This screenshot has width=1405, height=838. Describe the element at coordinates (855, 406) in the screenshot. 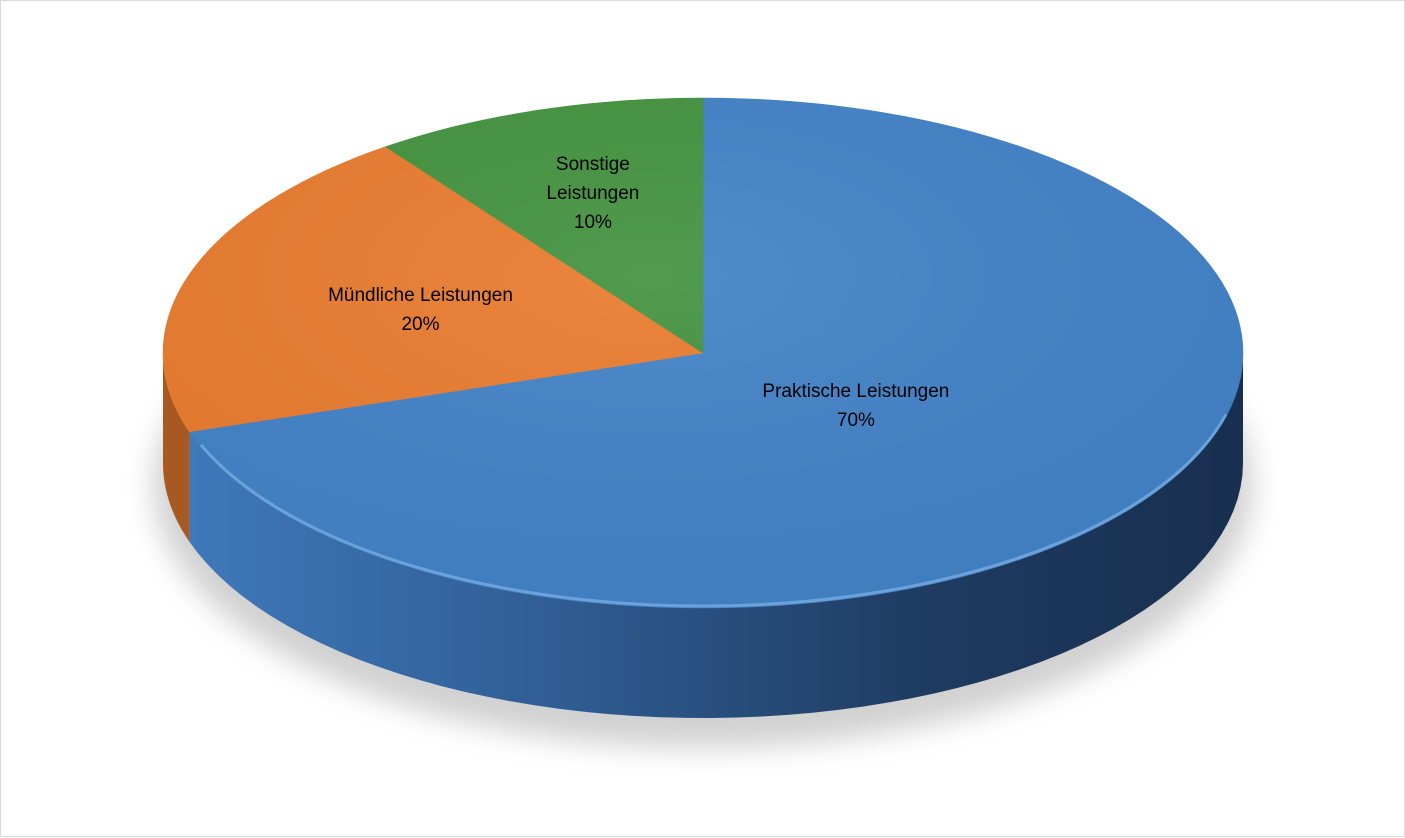

I see `slice-label-1: Praktische Leistungen 70%` at that location.